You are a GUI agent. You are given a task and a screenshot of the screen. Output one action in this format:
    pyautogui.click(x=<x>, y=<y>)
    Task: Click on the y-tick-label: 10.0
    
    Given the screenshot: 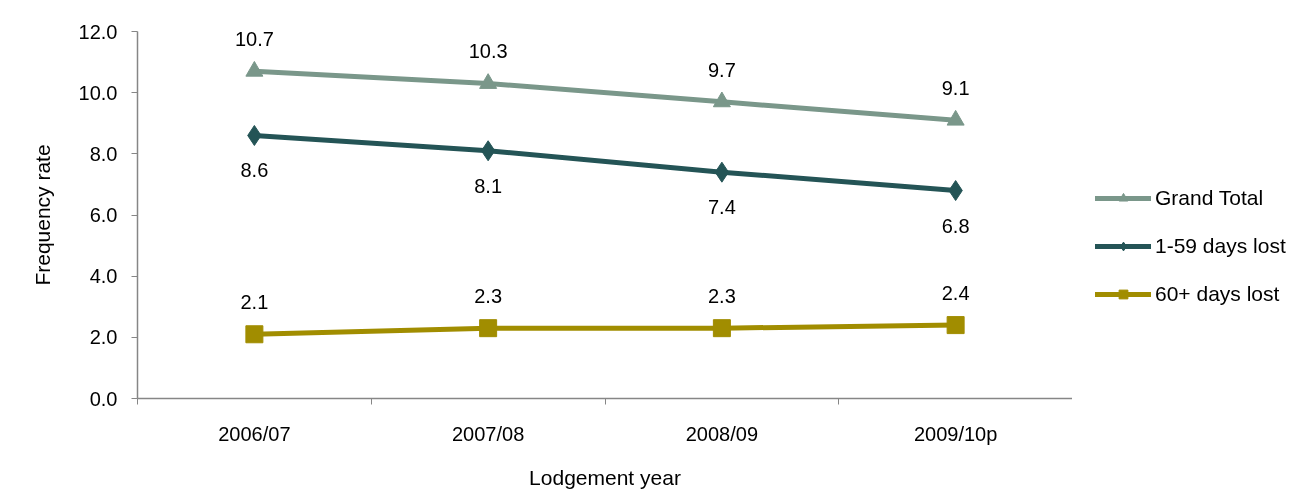 What is the action you would take?
    pyautogui.click(x=98, y=92)
    